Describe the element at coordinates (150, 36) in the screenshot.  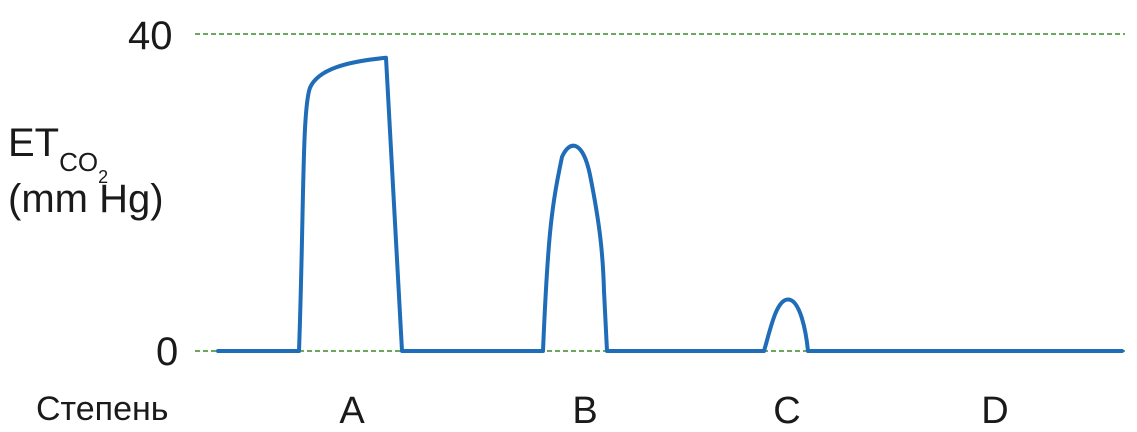
I see `ytick-40: 40` at that location.